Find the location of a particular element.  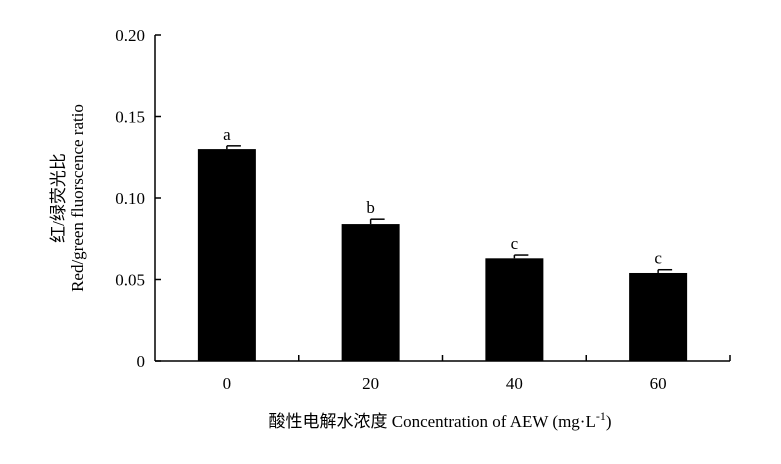

significance-label: b is located at coordinates (370, 207).